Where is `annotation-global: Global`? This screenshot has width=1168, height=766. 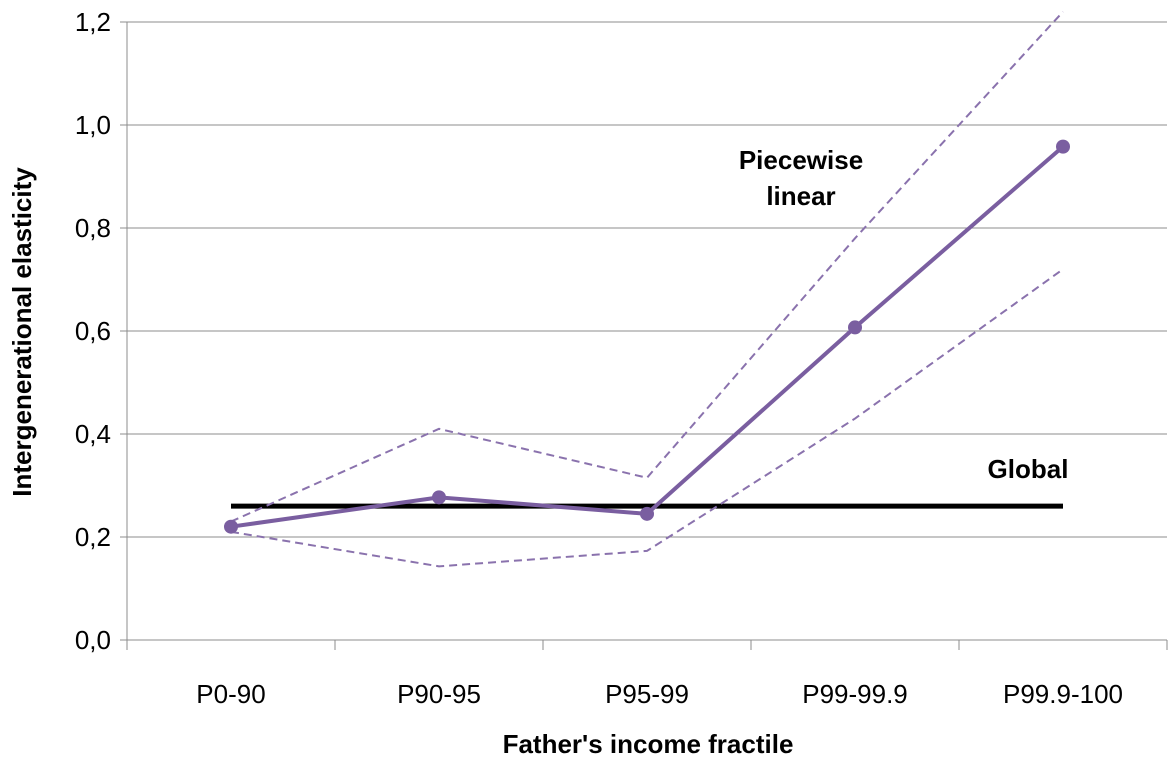 annotation-global: Global is located at coordinates (1028, 469).